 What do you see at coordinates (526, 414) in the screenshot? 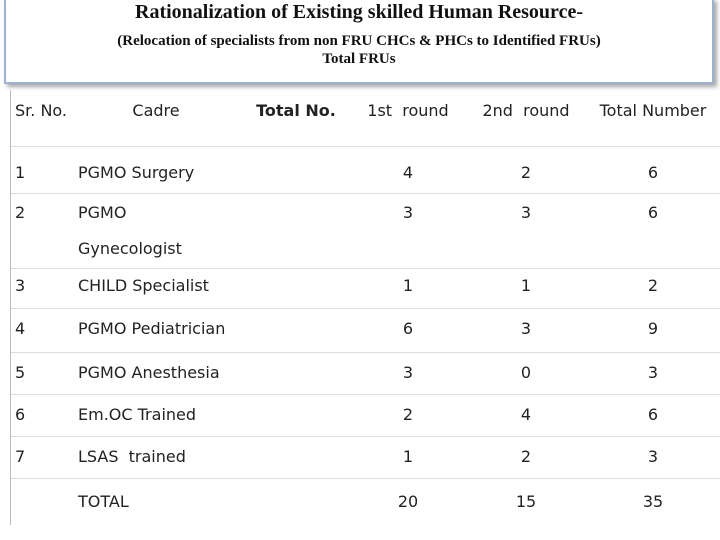
I see `second-round: 4` at bounding box center [526, 414].